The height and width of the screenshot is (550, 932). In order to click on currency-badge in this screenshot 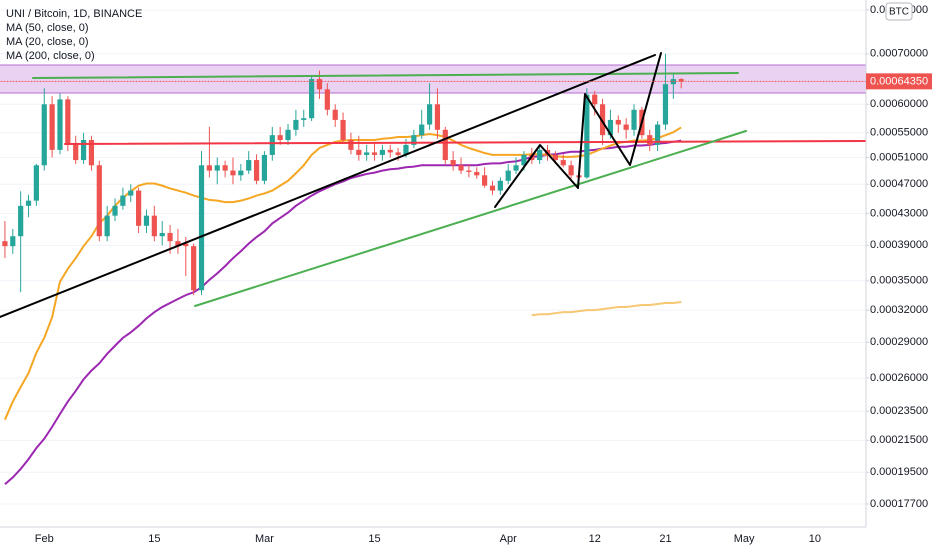, I will do `click(899, 11)`.